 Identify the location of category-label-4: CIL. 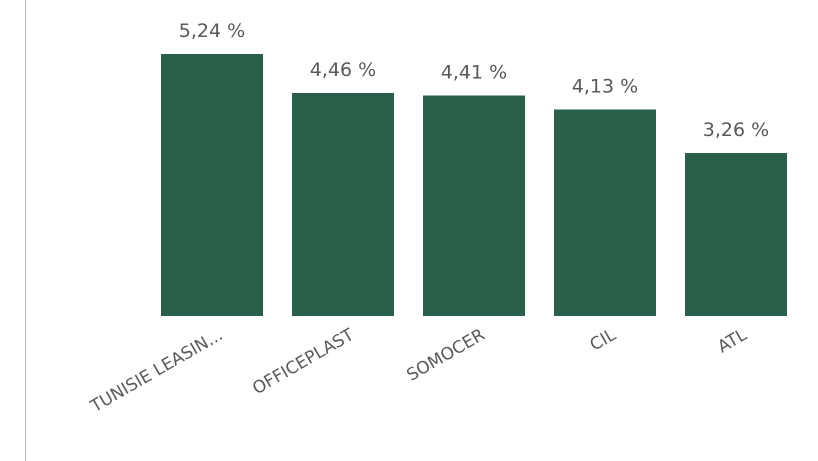
(603, 340).